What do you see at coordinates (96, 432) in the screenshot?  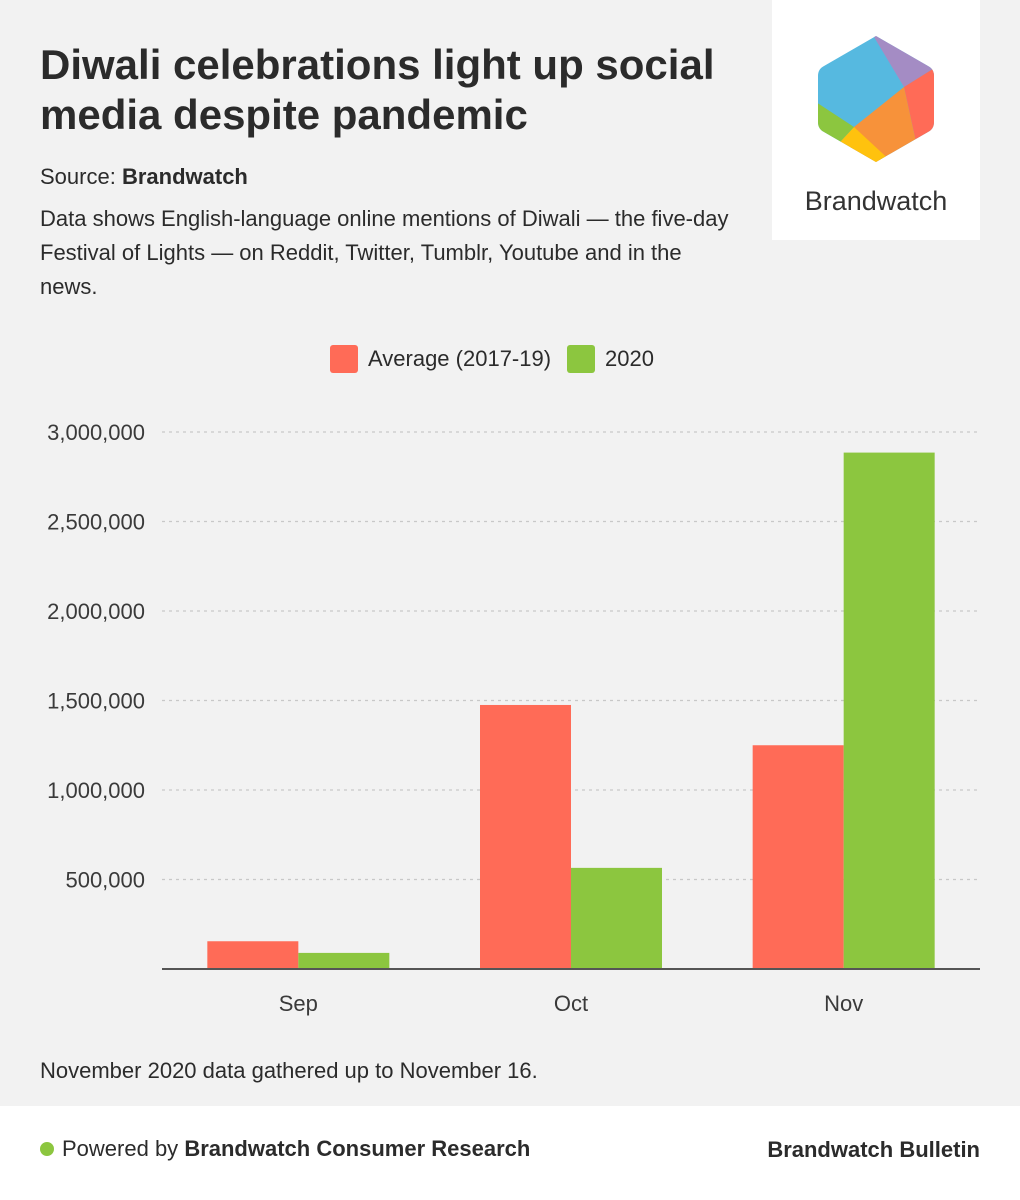 I see `y-tick-label: 3,000,000` at bounding box center [96, 432].